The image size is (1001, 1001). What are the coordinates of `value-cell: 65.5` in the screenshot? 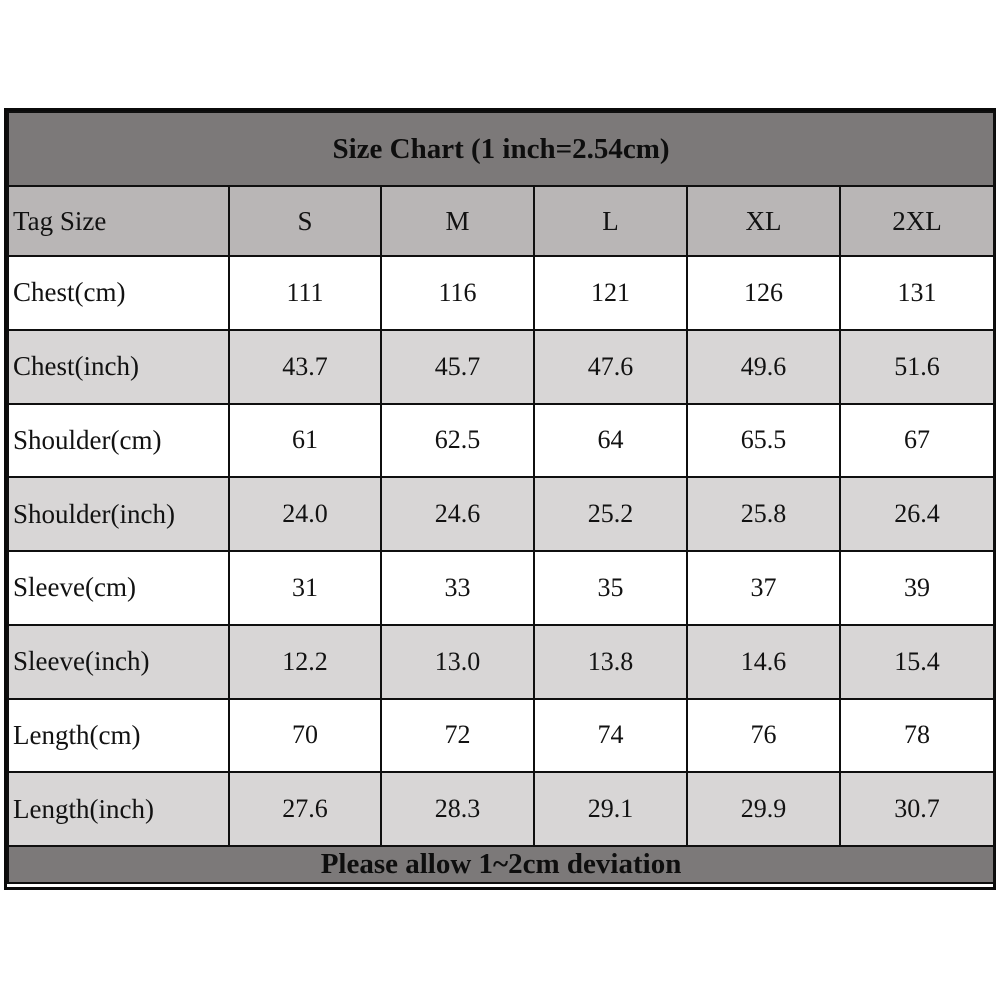 It's located at (763, 440).